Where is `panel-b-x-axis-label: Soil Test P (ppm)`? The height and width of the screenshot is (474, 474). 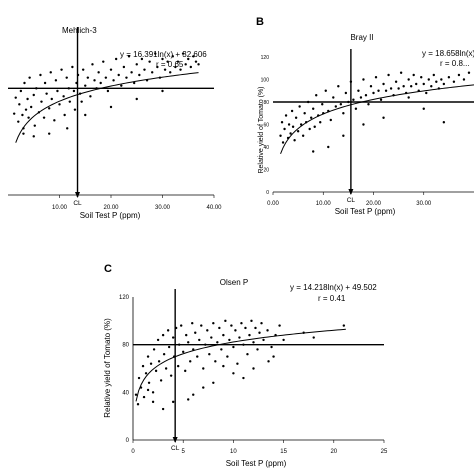 panel-b-x-axis-label: Soil Test P (ppm) is located at coordinates (365, 211).